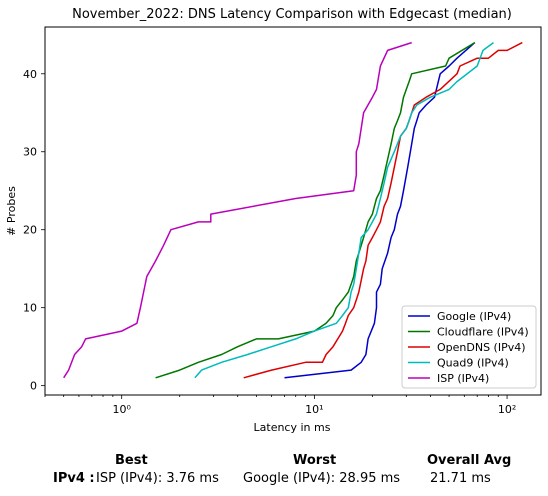  I want to click on summary-row-label: IPv4 :, so click(74, 478).